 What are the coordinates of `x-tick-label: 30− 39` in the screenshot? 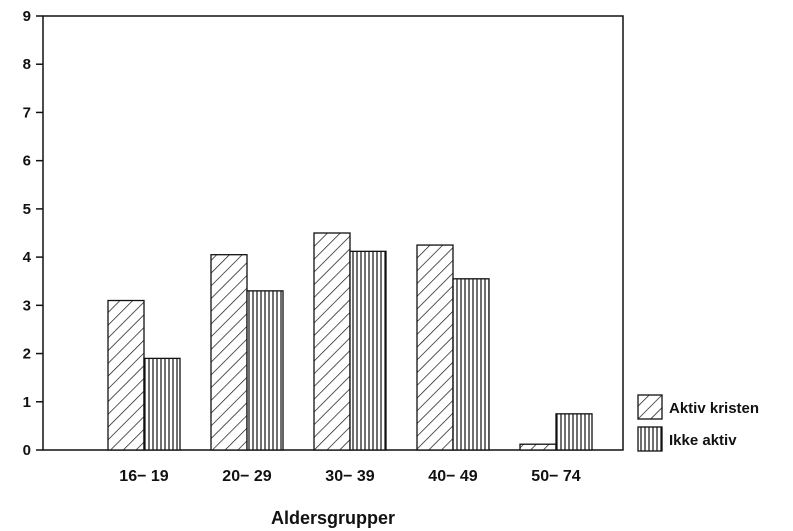 It's located at (349, 476).